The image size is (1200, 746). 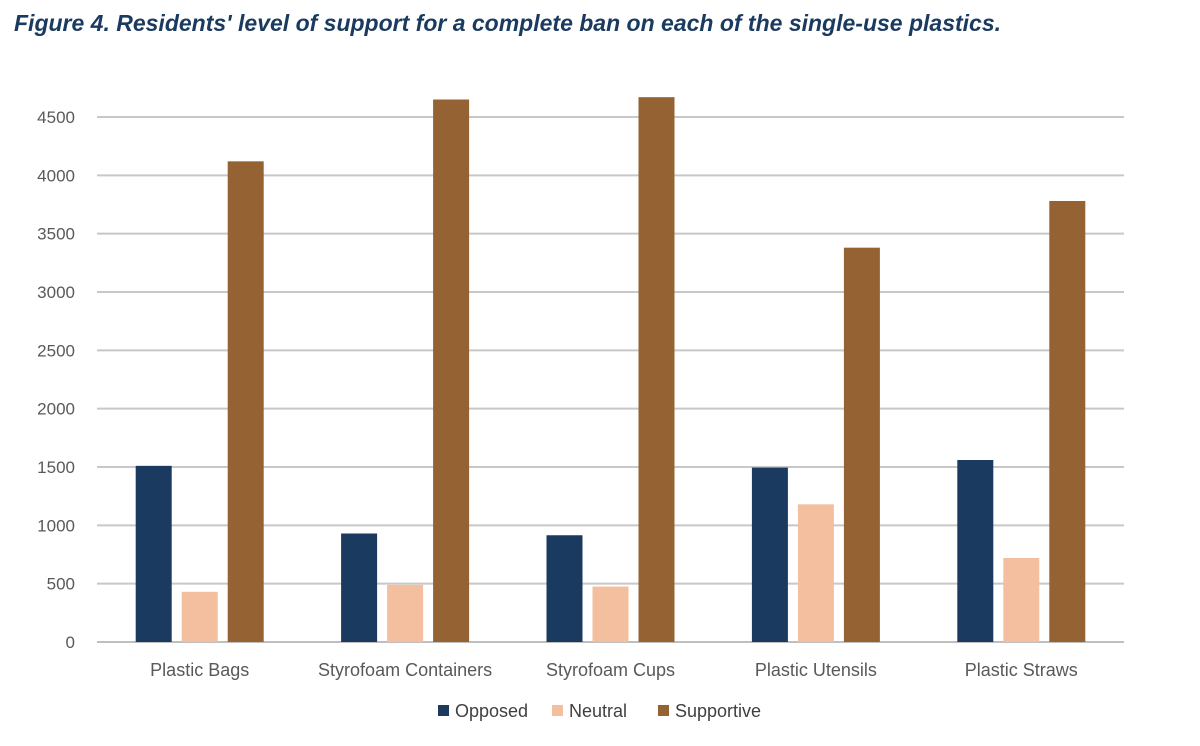 What do you see at coordinates (718, 711) in the screenshot?
I see `legend-label-supportive: Supportive` at bounding box center [718, 711].